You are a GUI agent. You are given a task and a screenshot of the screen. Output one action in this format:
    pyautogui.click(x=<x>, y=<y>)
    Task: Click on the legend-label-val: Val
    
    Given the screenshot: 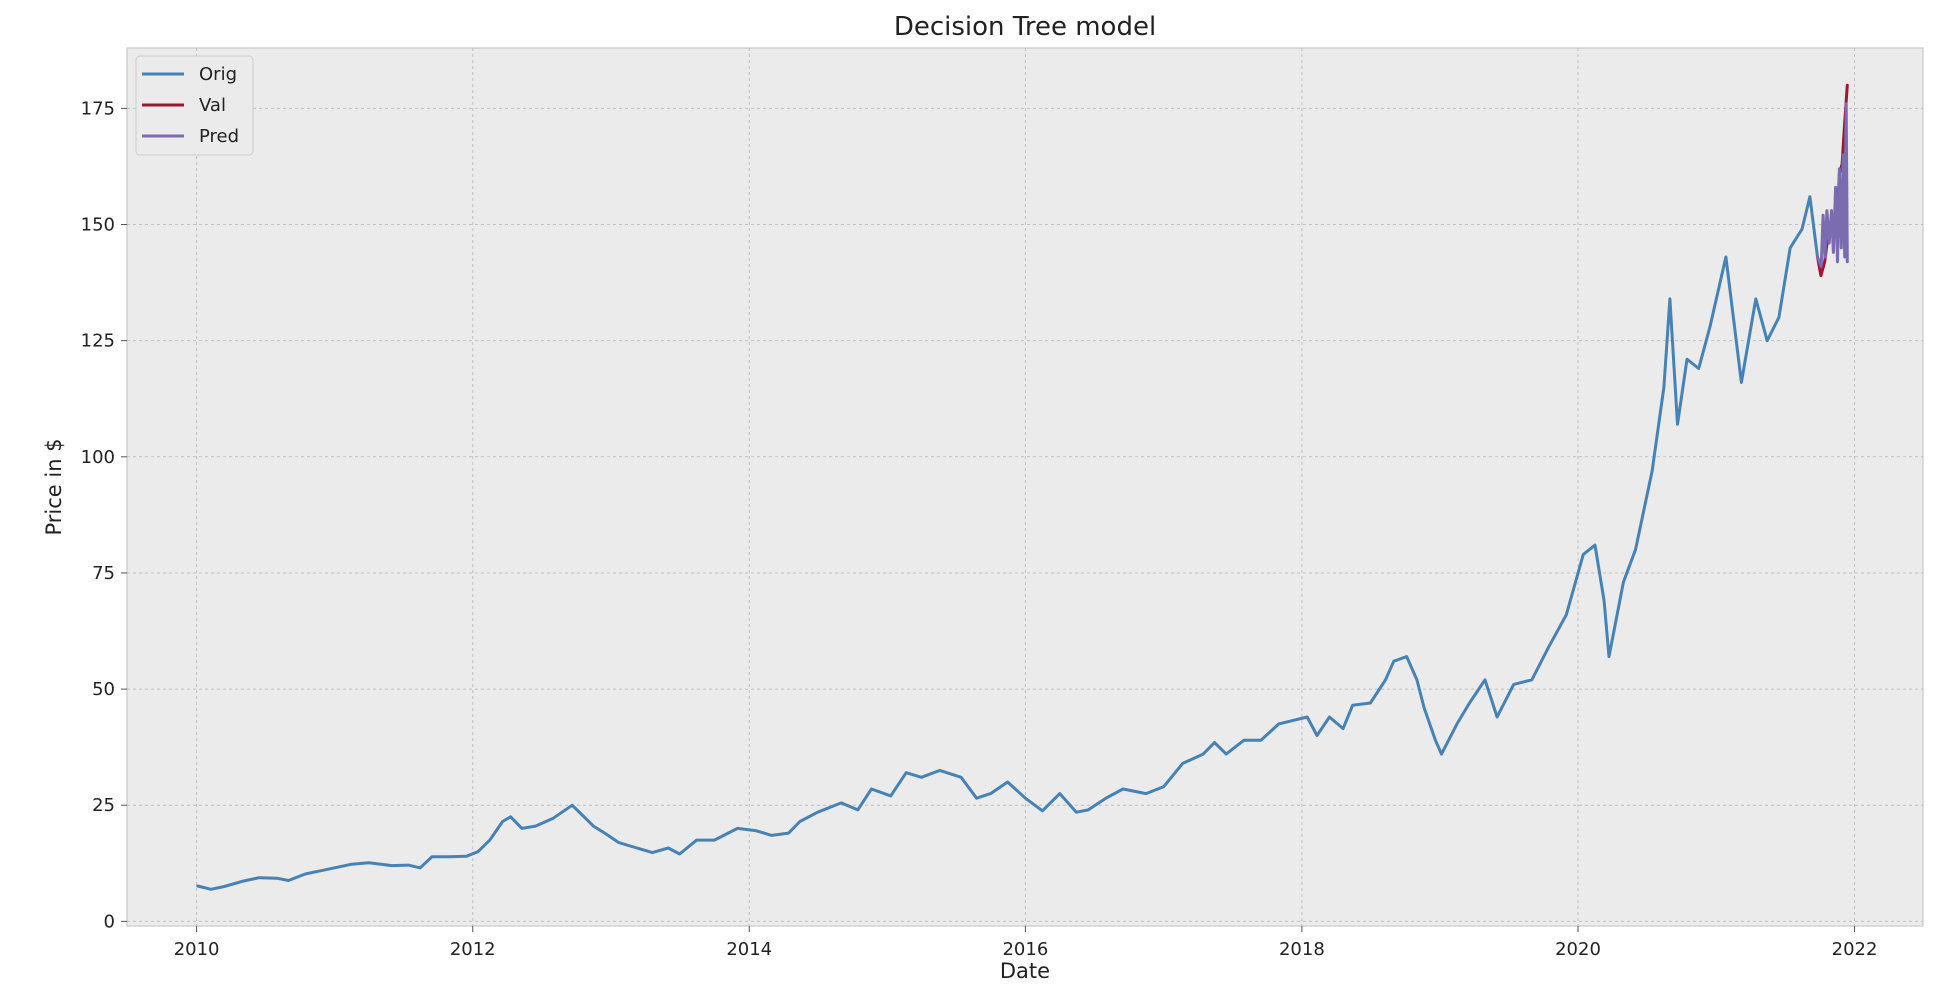 What is the action you would take?
    pyautogui.click(x=212, y=105)
    